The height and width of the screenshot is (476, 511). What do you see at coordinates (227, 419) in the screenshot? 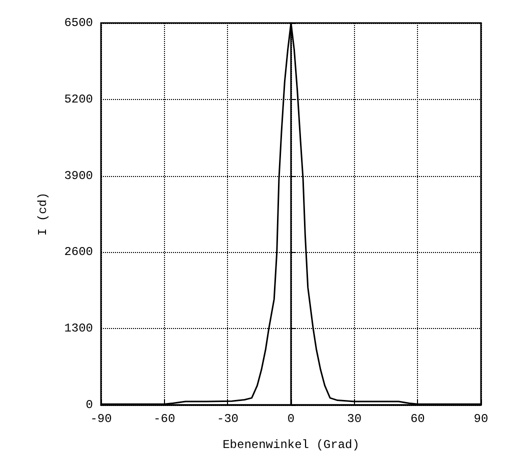
I see `x-tick-label: -30` at bounding box center [227, 419].